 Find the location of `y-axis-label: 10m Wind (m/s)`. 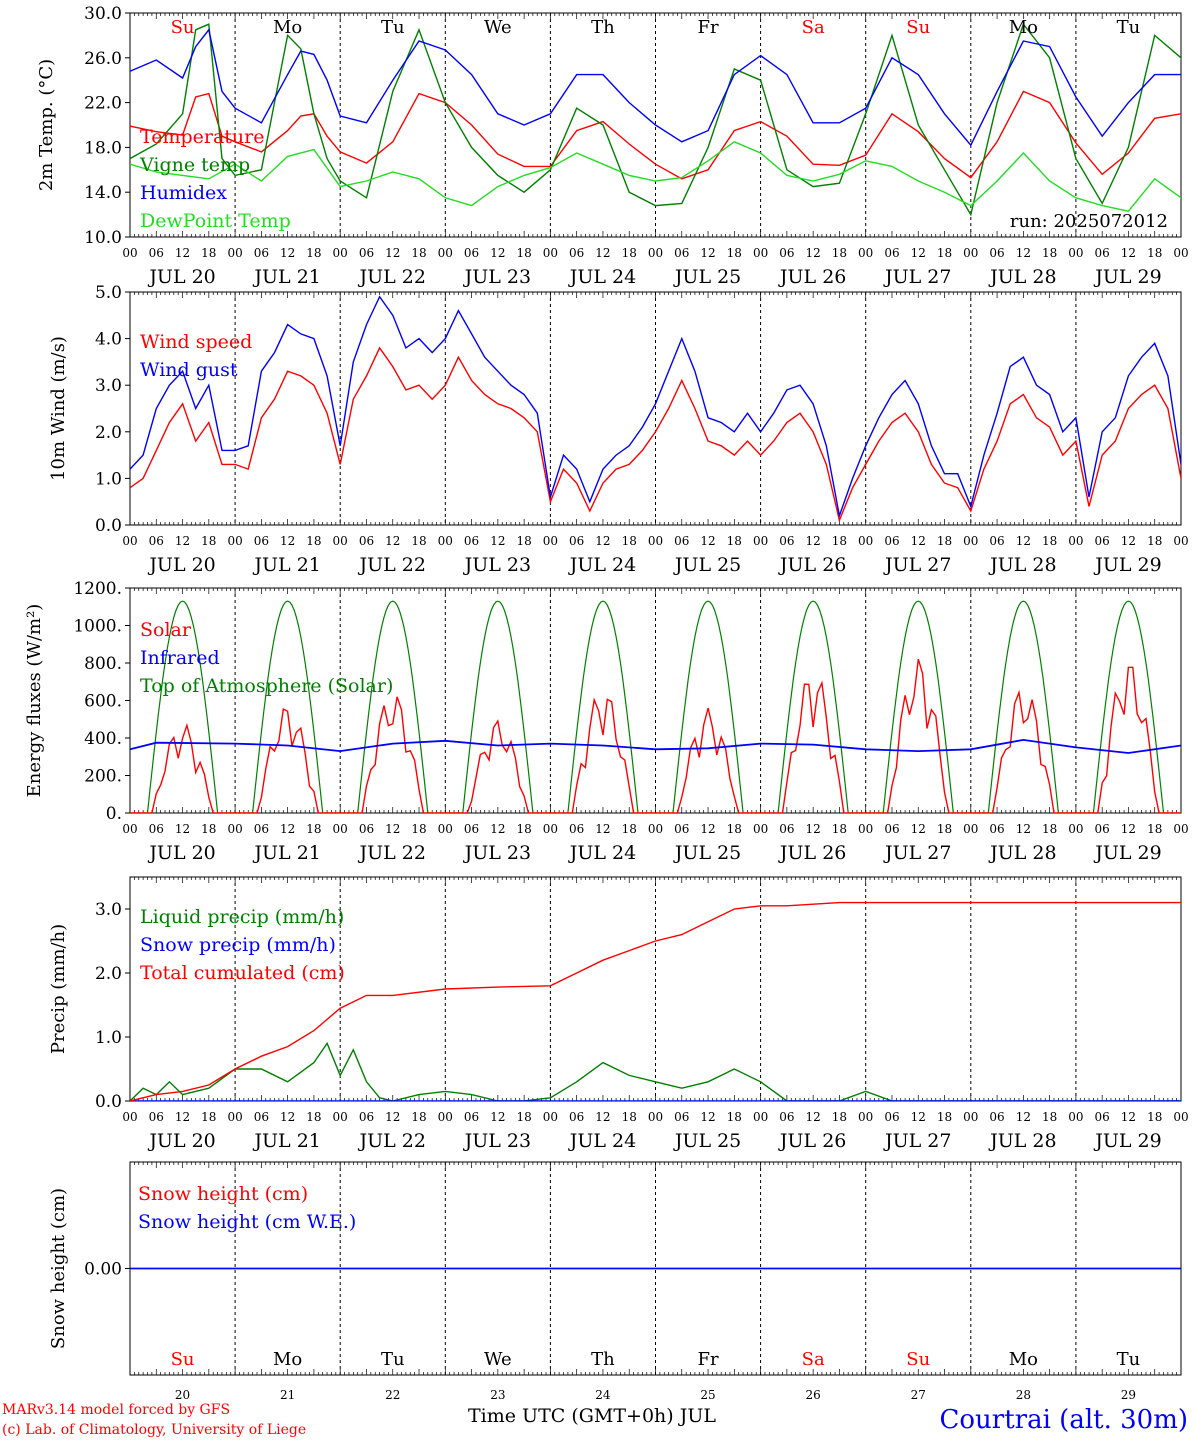

y-axis-label: 10m Wind (m/s) is located at coordinates (58, 408).